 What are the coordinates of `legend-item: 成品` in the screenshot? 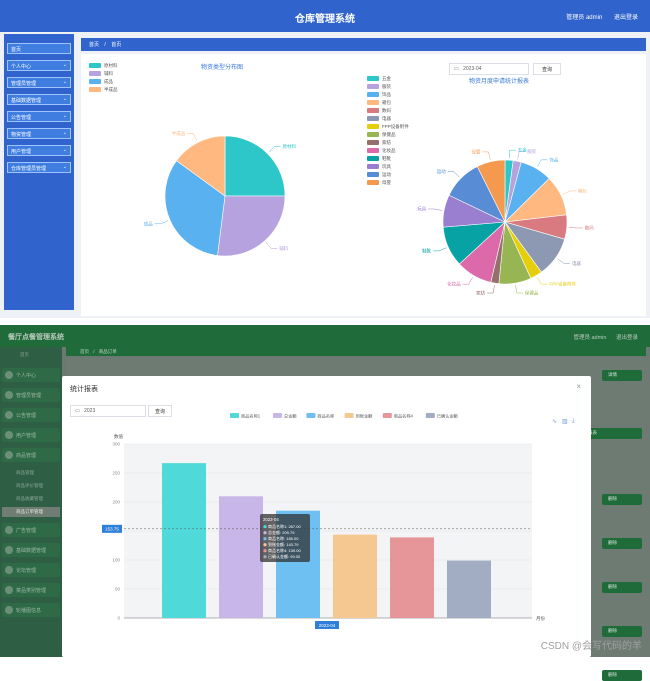 It's located at (101, 82).